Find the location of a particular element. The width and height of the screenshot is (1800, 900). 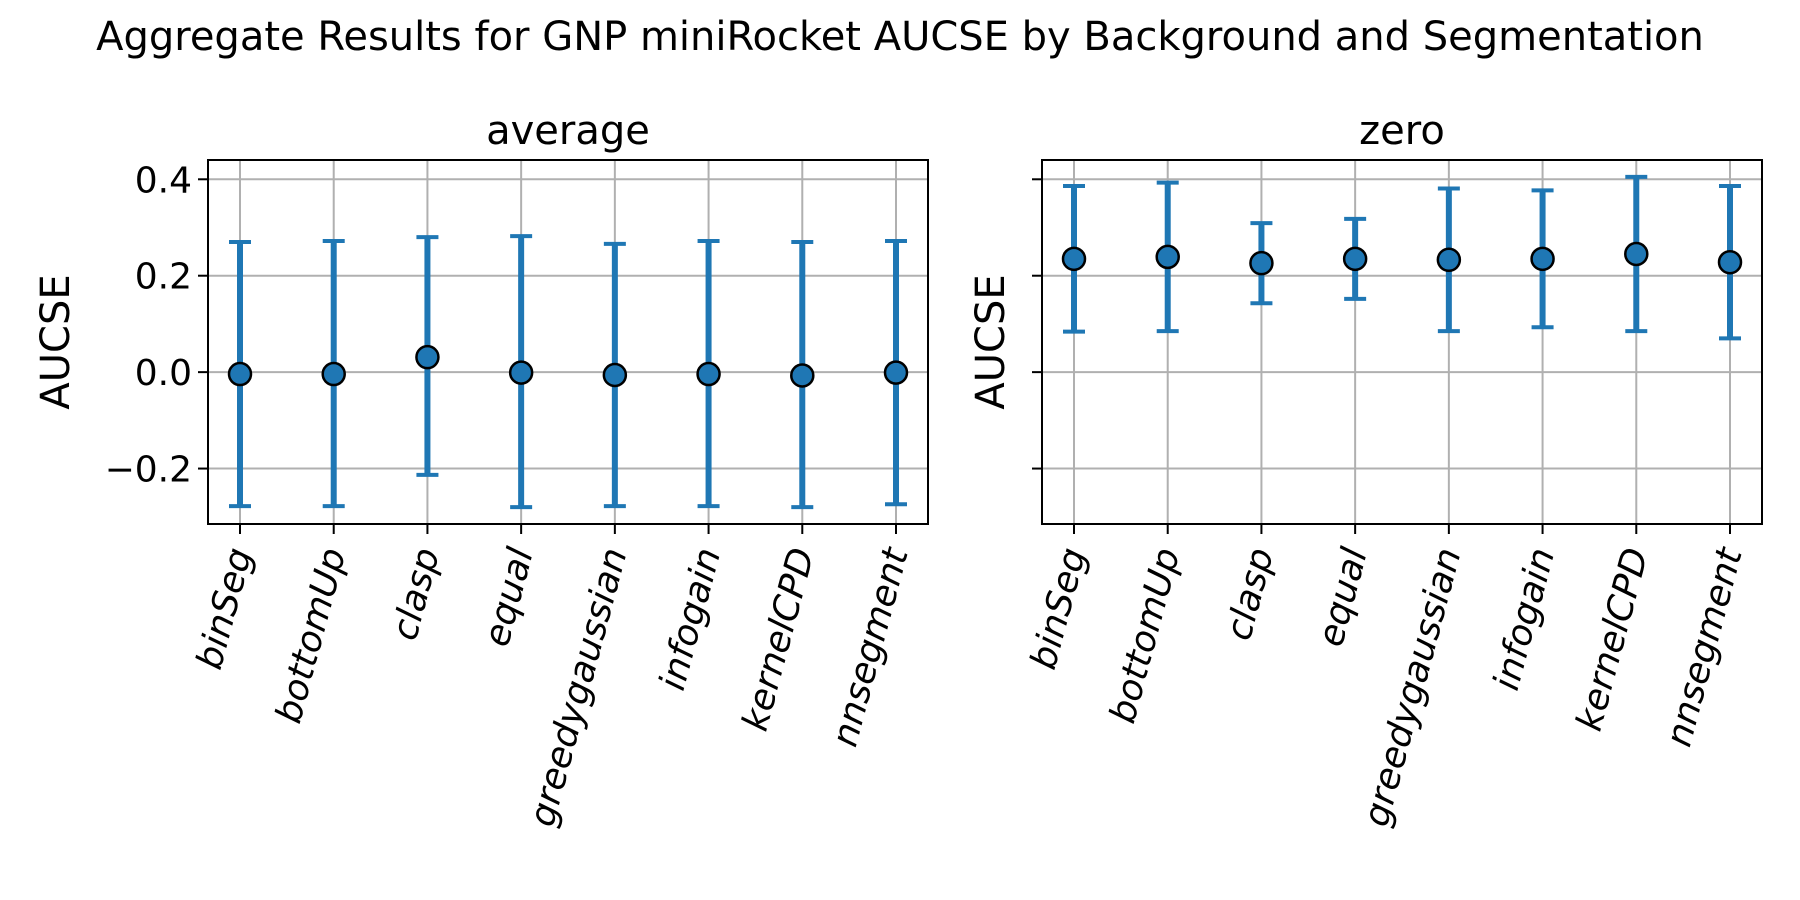

y-tick-label: 0.0 is located at coordinates (163, 373).